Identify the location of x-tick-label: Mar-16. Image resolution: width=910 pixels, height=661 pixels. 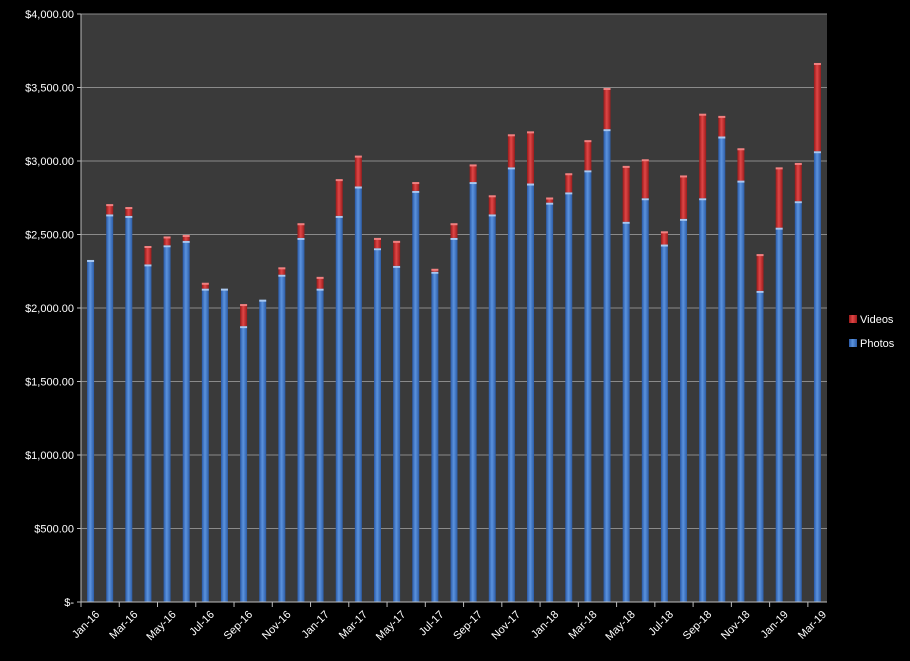
(123, 625).